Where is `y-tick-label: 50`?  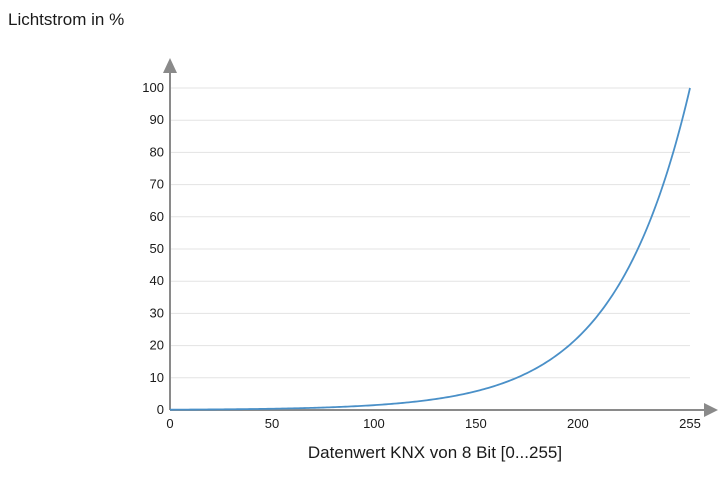
y-tick-label: 50 is located at coordinates (157, 248).